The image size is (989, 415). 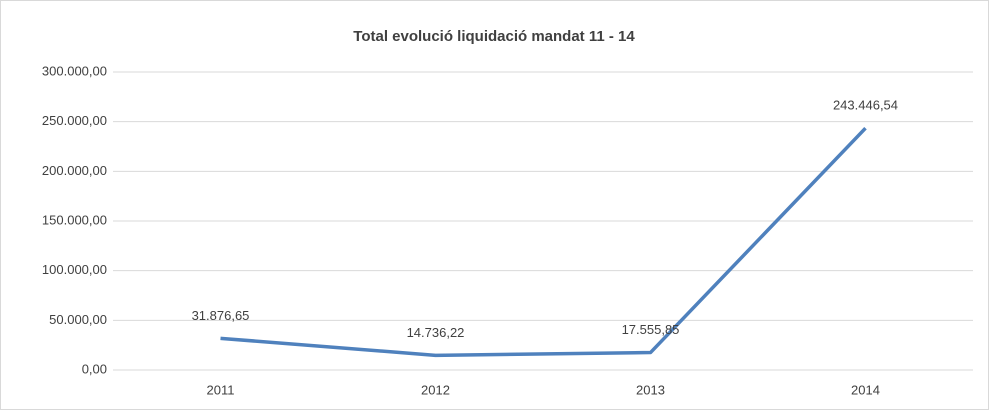 What do you see at coordinates (94, 368) in the screenshot?
I see `y-tick-label: 0,00` at bounding box center [94, 368].